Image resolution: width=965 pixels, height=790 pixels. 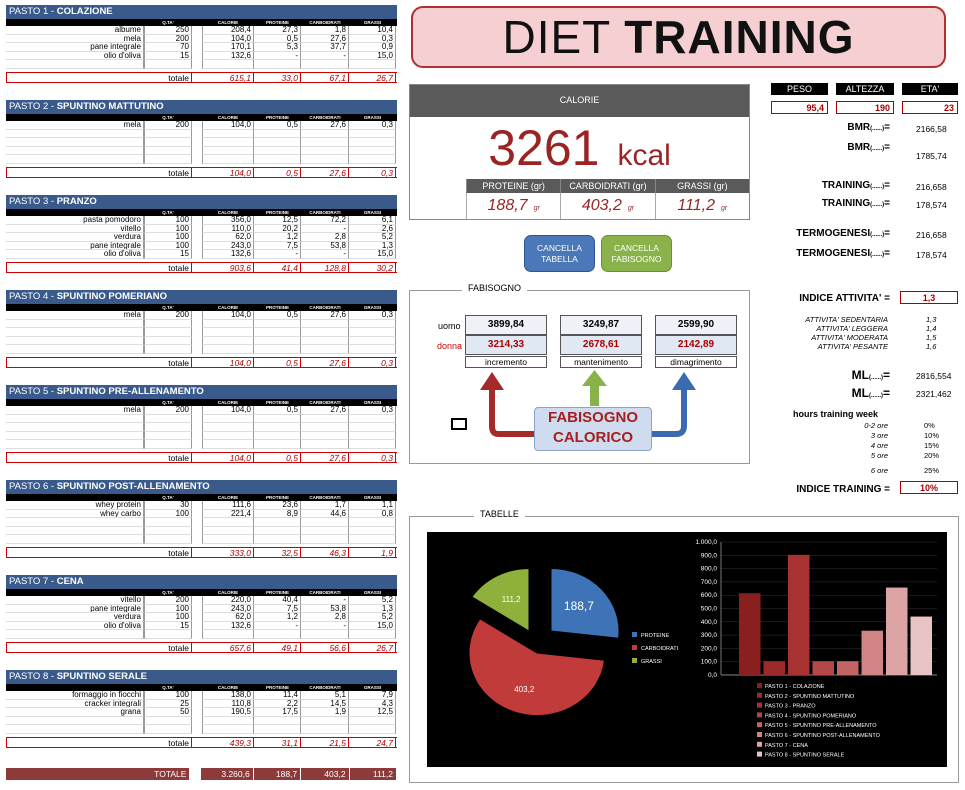 I want to click on food-name-cell: cracker integrali, so click(x=75, y=703).